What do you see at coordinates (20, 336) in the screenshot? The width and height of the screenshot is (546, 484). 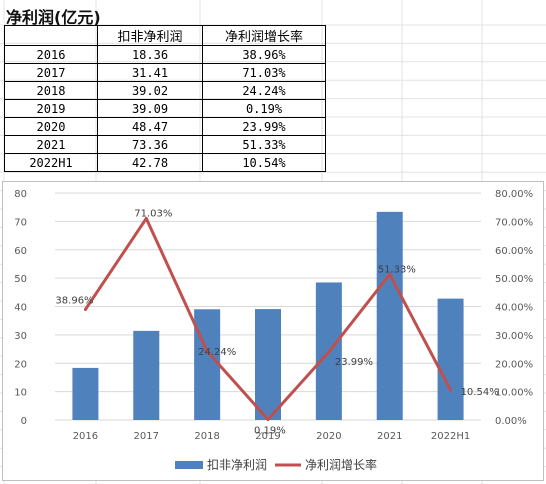 I see `y-left-tick-label: 30` at bounding box center [20, 336].